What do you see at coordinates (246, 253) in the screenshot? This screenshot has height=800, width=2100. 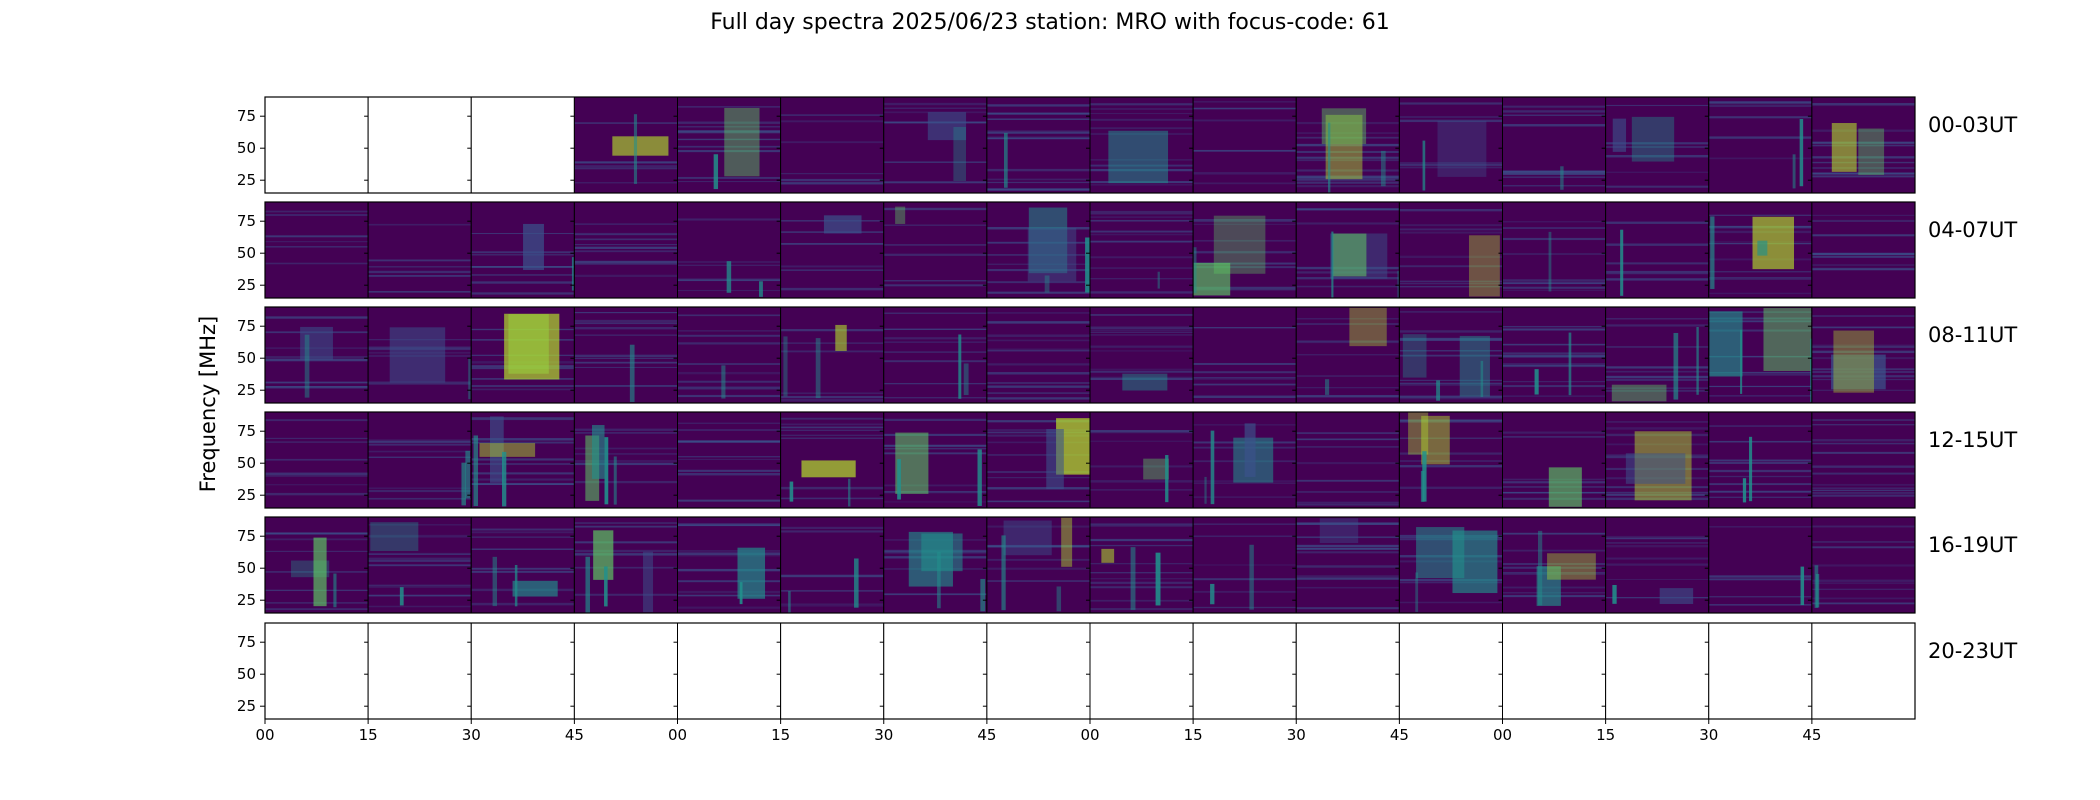 I see `y-tick-label: 50` at bounding box center [246, 253].